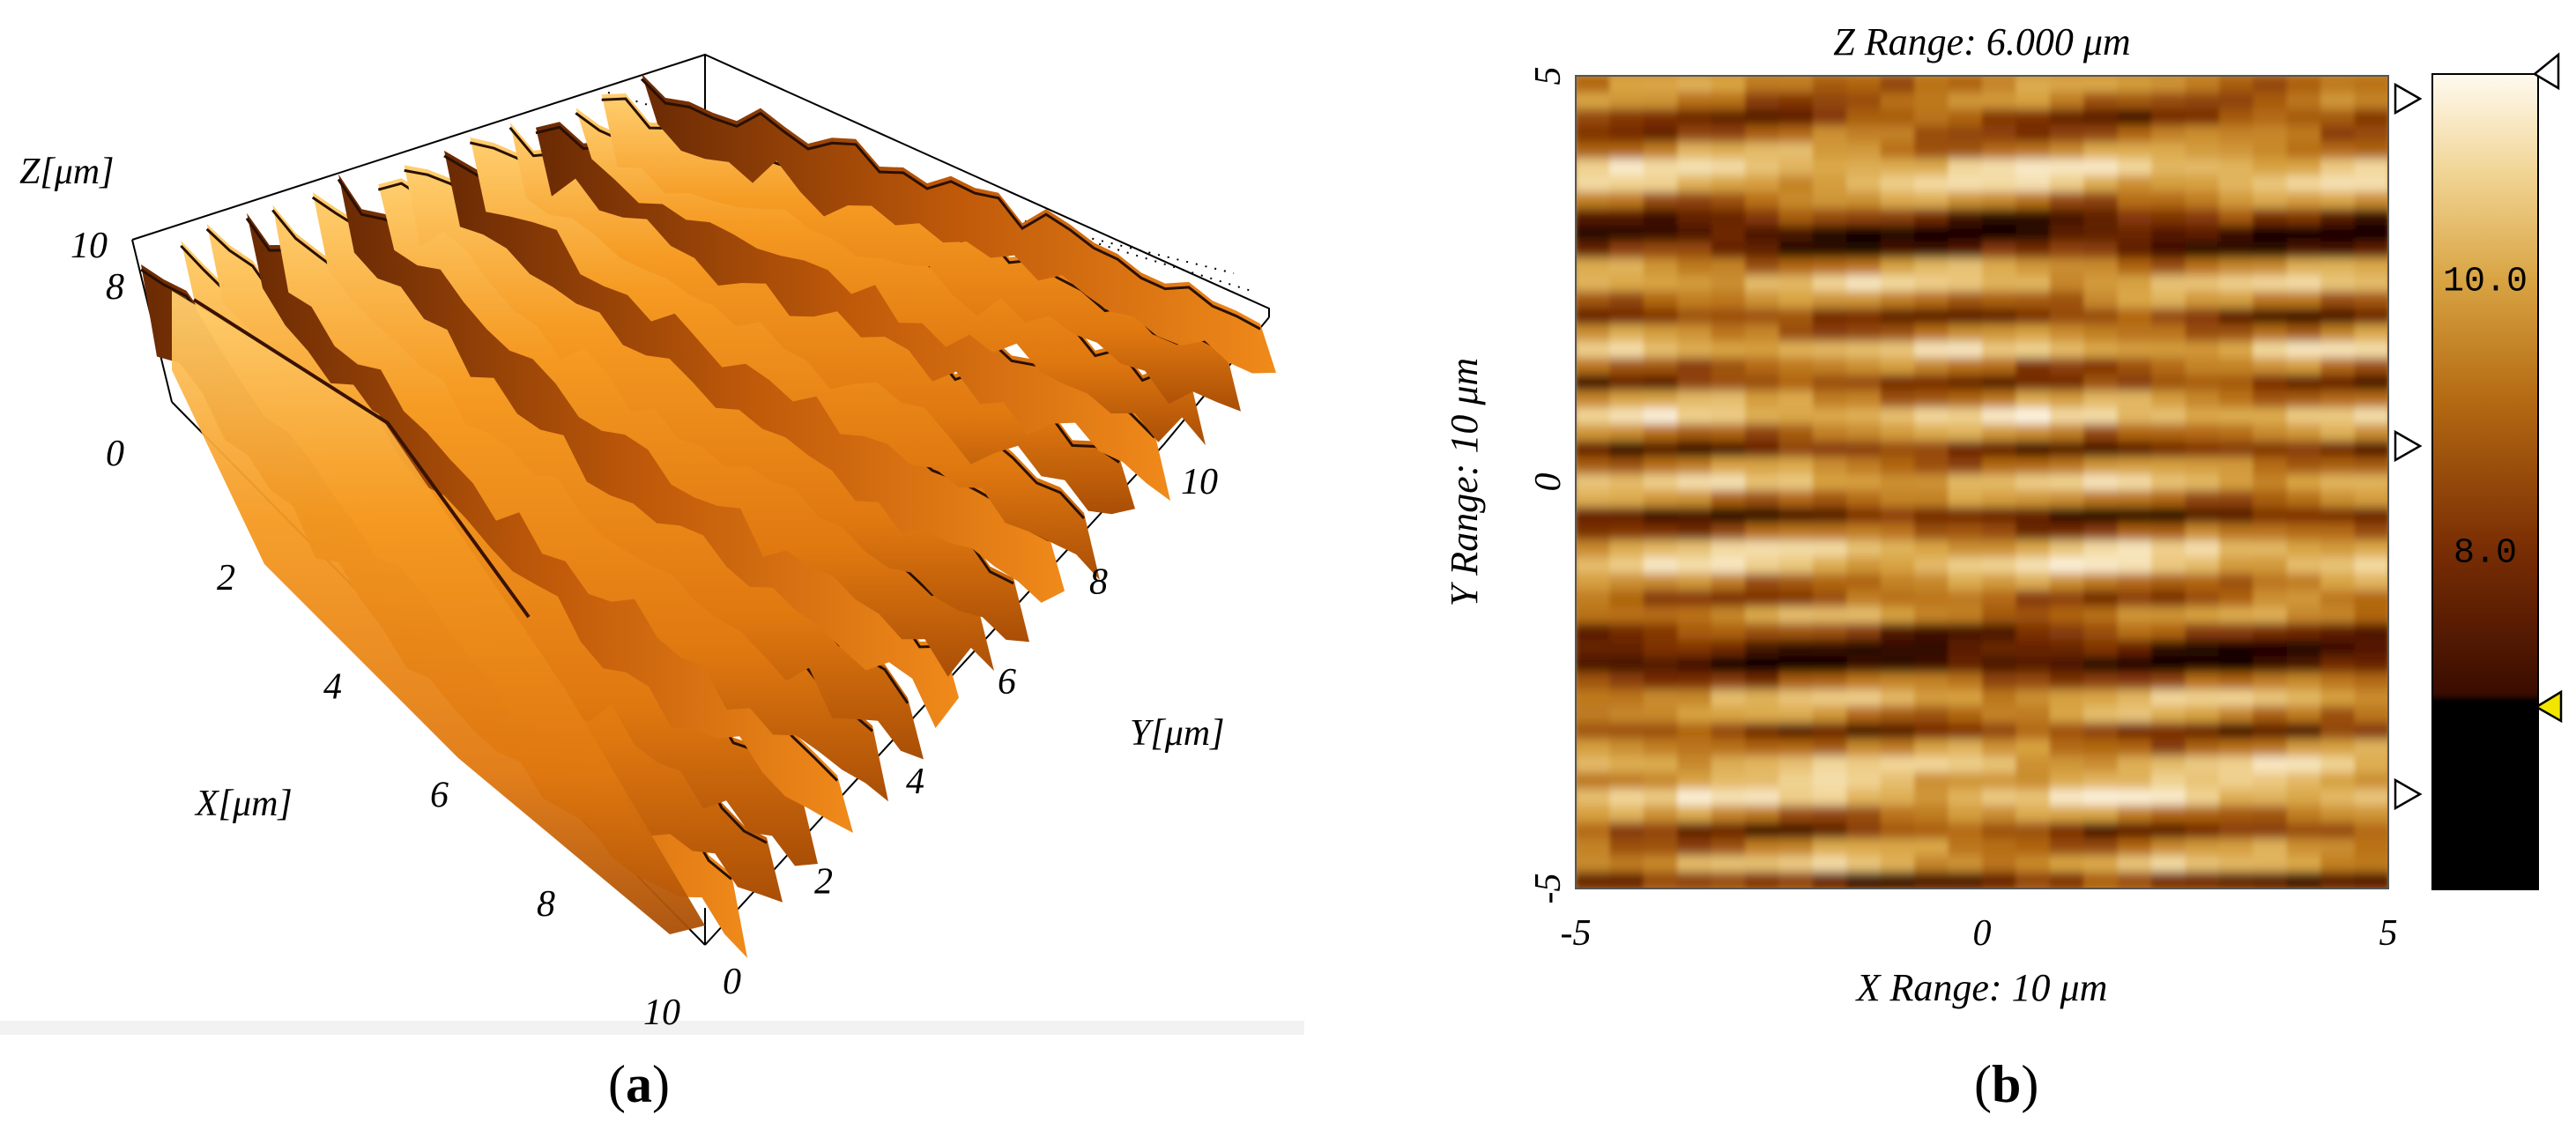 The width and height of the screenshot is (2576, 1145). What do you see at coordinates (115, 454) in the screenshot?
I see `z-tick-label: 0` at bounding box center [115, 454].